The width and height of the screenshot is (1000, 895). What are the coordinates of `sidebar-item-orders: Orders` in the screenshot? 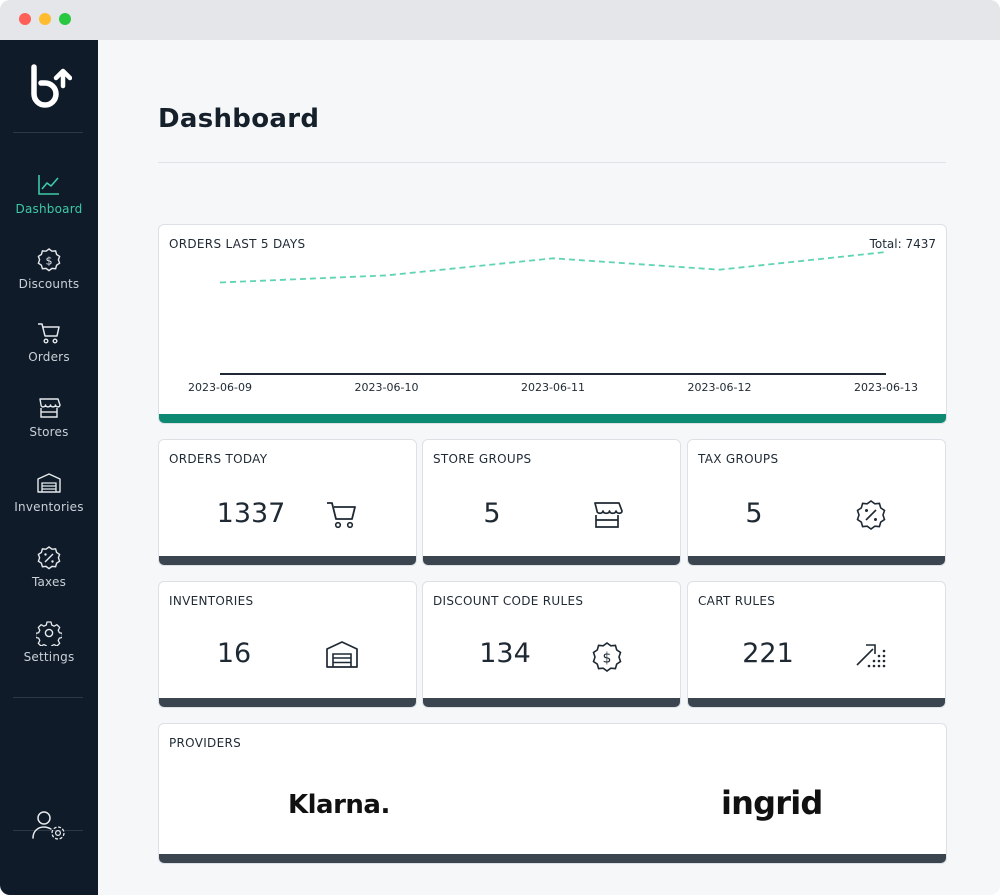 It's located at (49, 351).